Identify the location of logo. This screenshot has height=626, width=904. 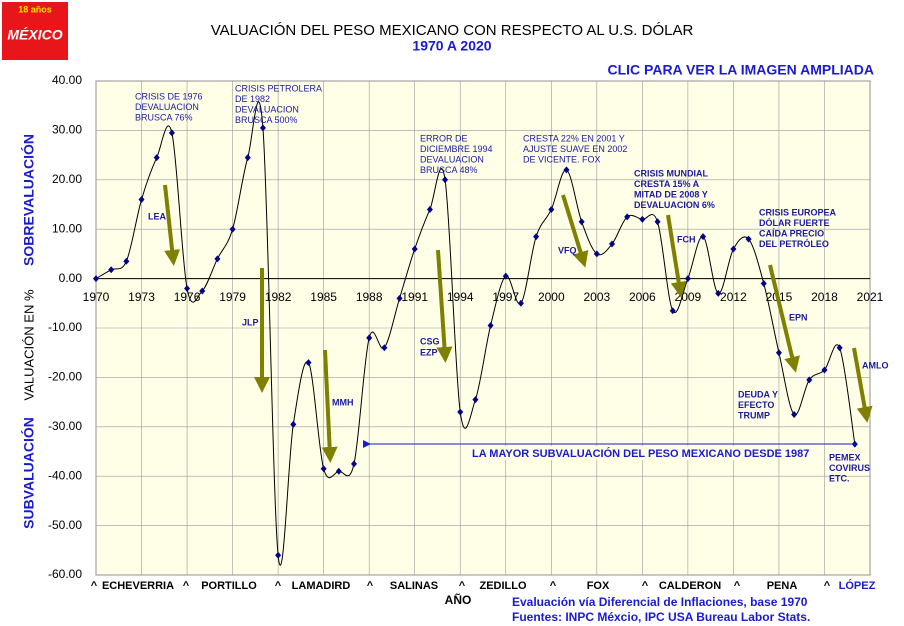
(35, 31).